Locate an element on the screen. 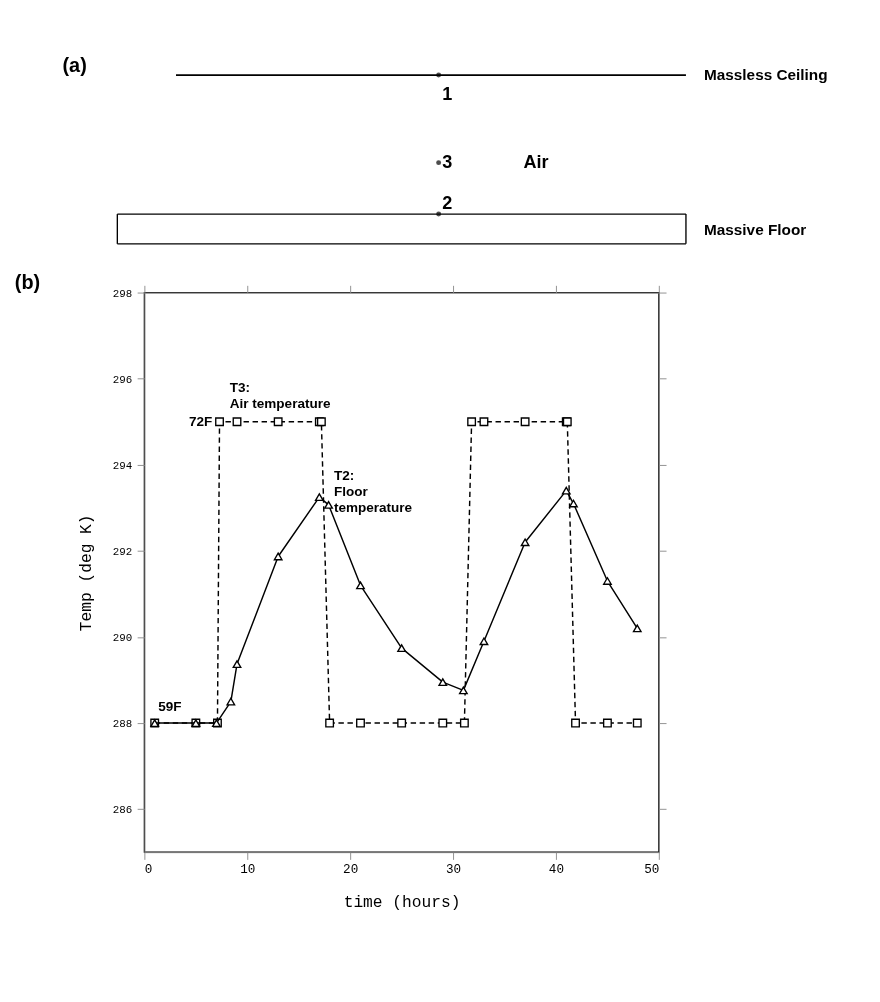 The image size is (880, 1002). text: 3 is located at coordinates (447, 162).